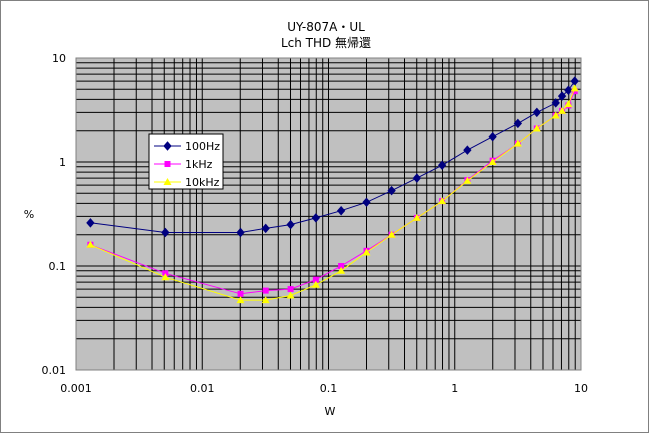  Describe the element at coordinates (581, 388) in the screenshot. I see `x-tick-label: 10` at that location.